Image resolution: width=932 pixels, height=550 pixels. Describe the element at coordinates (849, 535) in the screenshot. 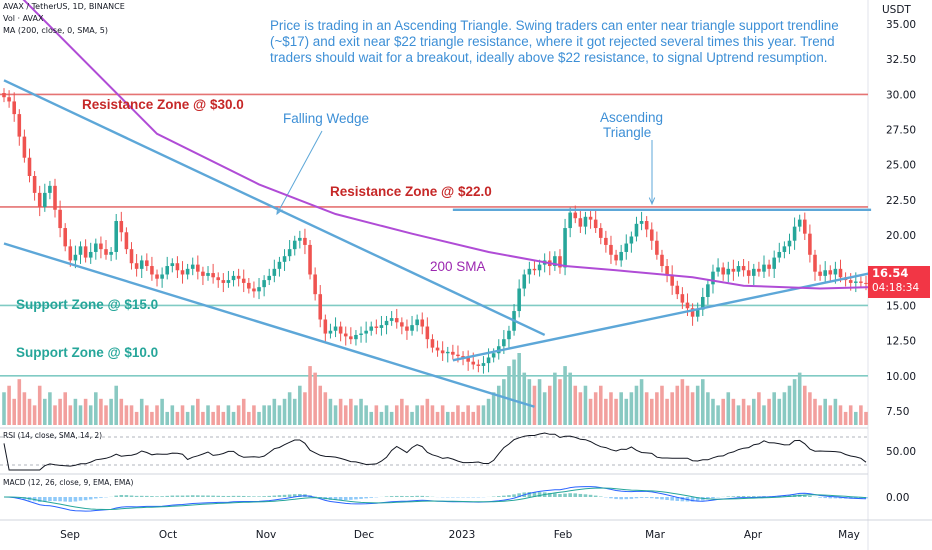

I see `x-tick-label: May` at that location.